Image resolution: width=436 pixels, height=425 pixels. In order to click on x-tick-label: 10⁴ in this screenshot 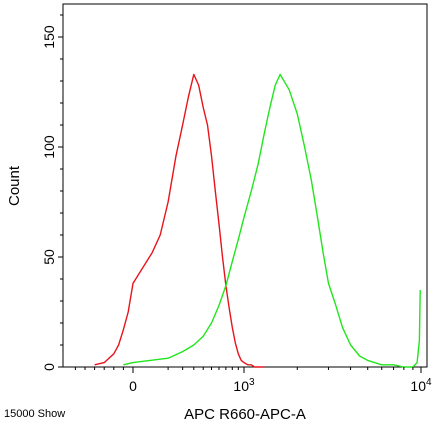, I will do `click(421, 385)`.